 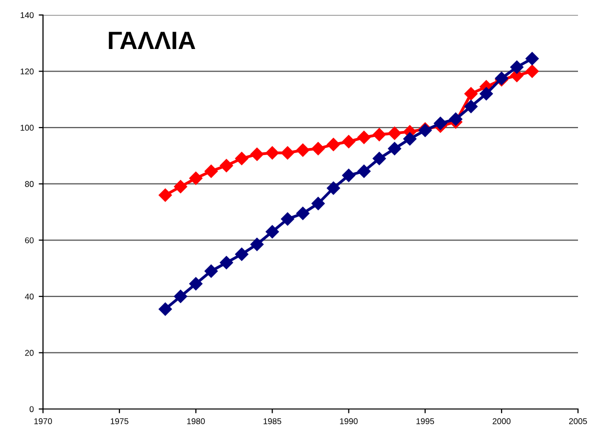 What do you see at coordinates (29, 297) in the screenshot?
I see `y-tick-label: 40` at bounding box center [29, 297].